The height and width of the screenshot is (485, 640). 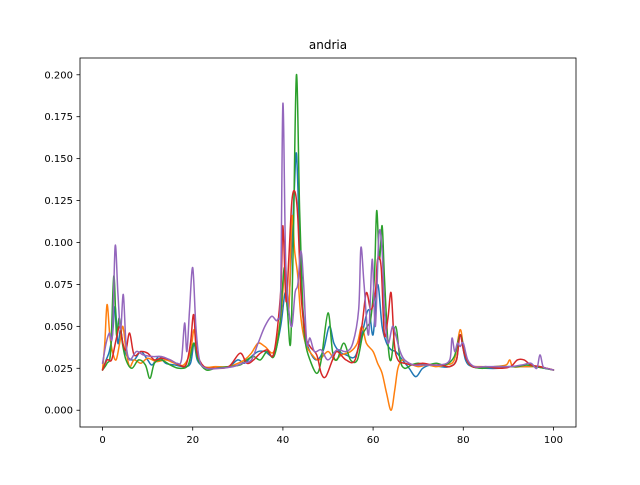 What do you see at coordinates (283, 440) in the screenshot?
I see `x-tick-label: 40` at bounding box center [283, 440].